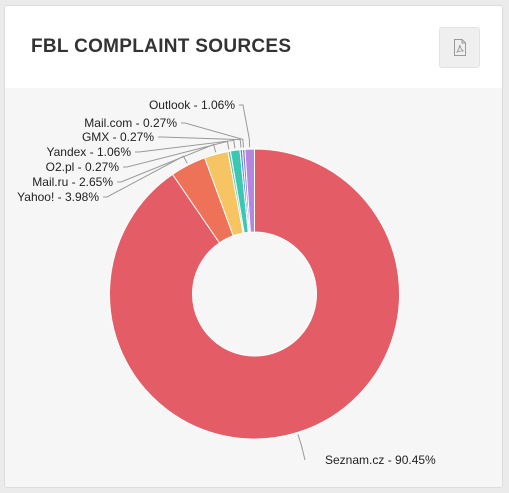 The width and height of the screenshot is (509, 493). Describe the element at coordinates (200, 142) in the screenshot. I see `connector-gmx` at that location.